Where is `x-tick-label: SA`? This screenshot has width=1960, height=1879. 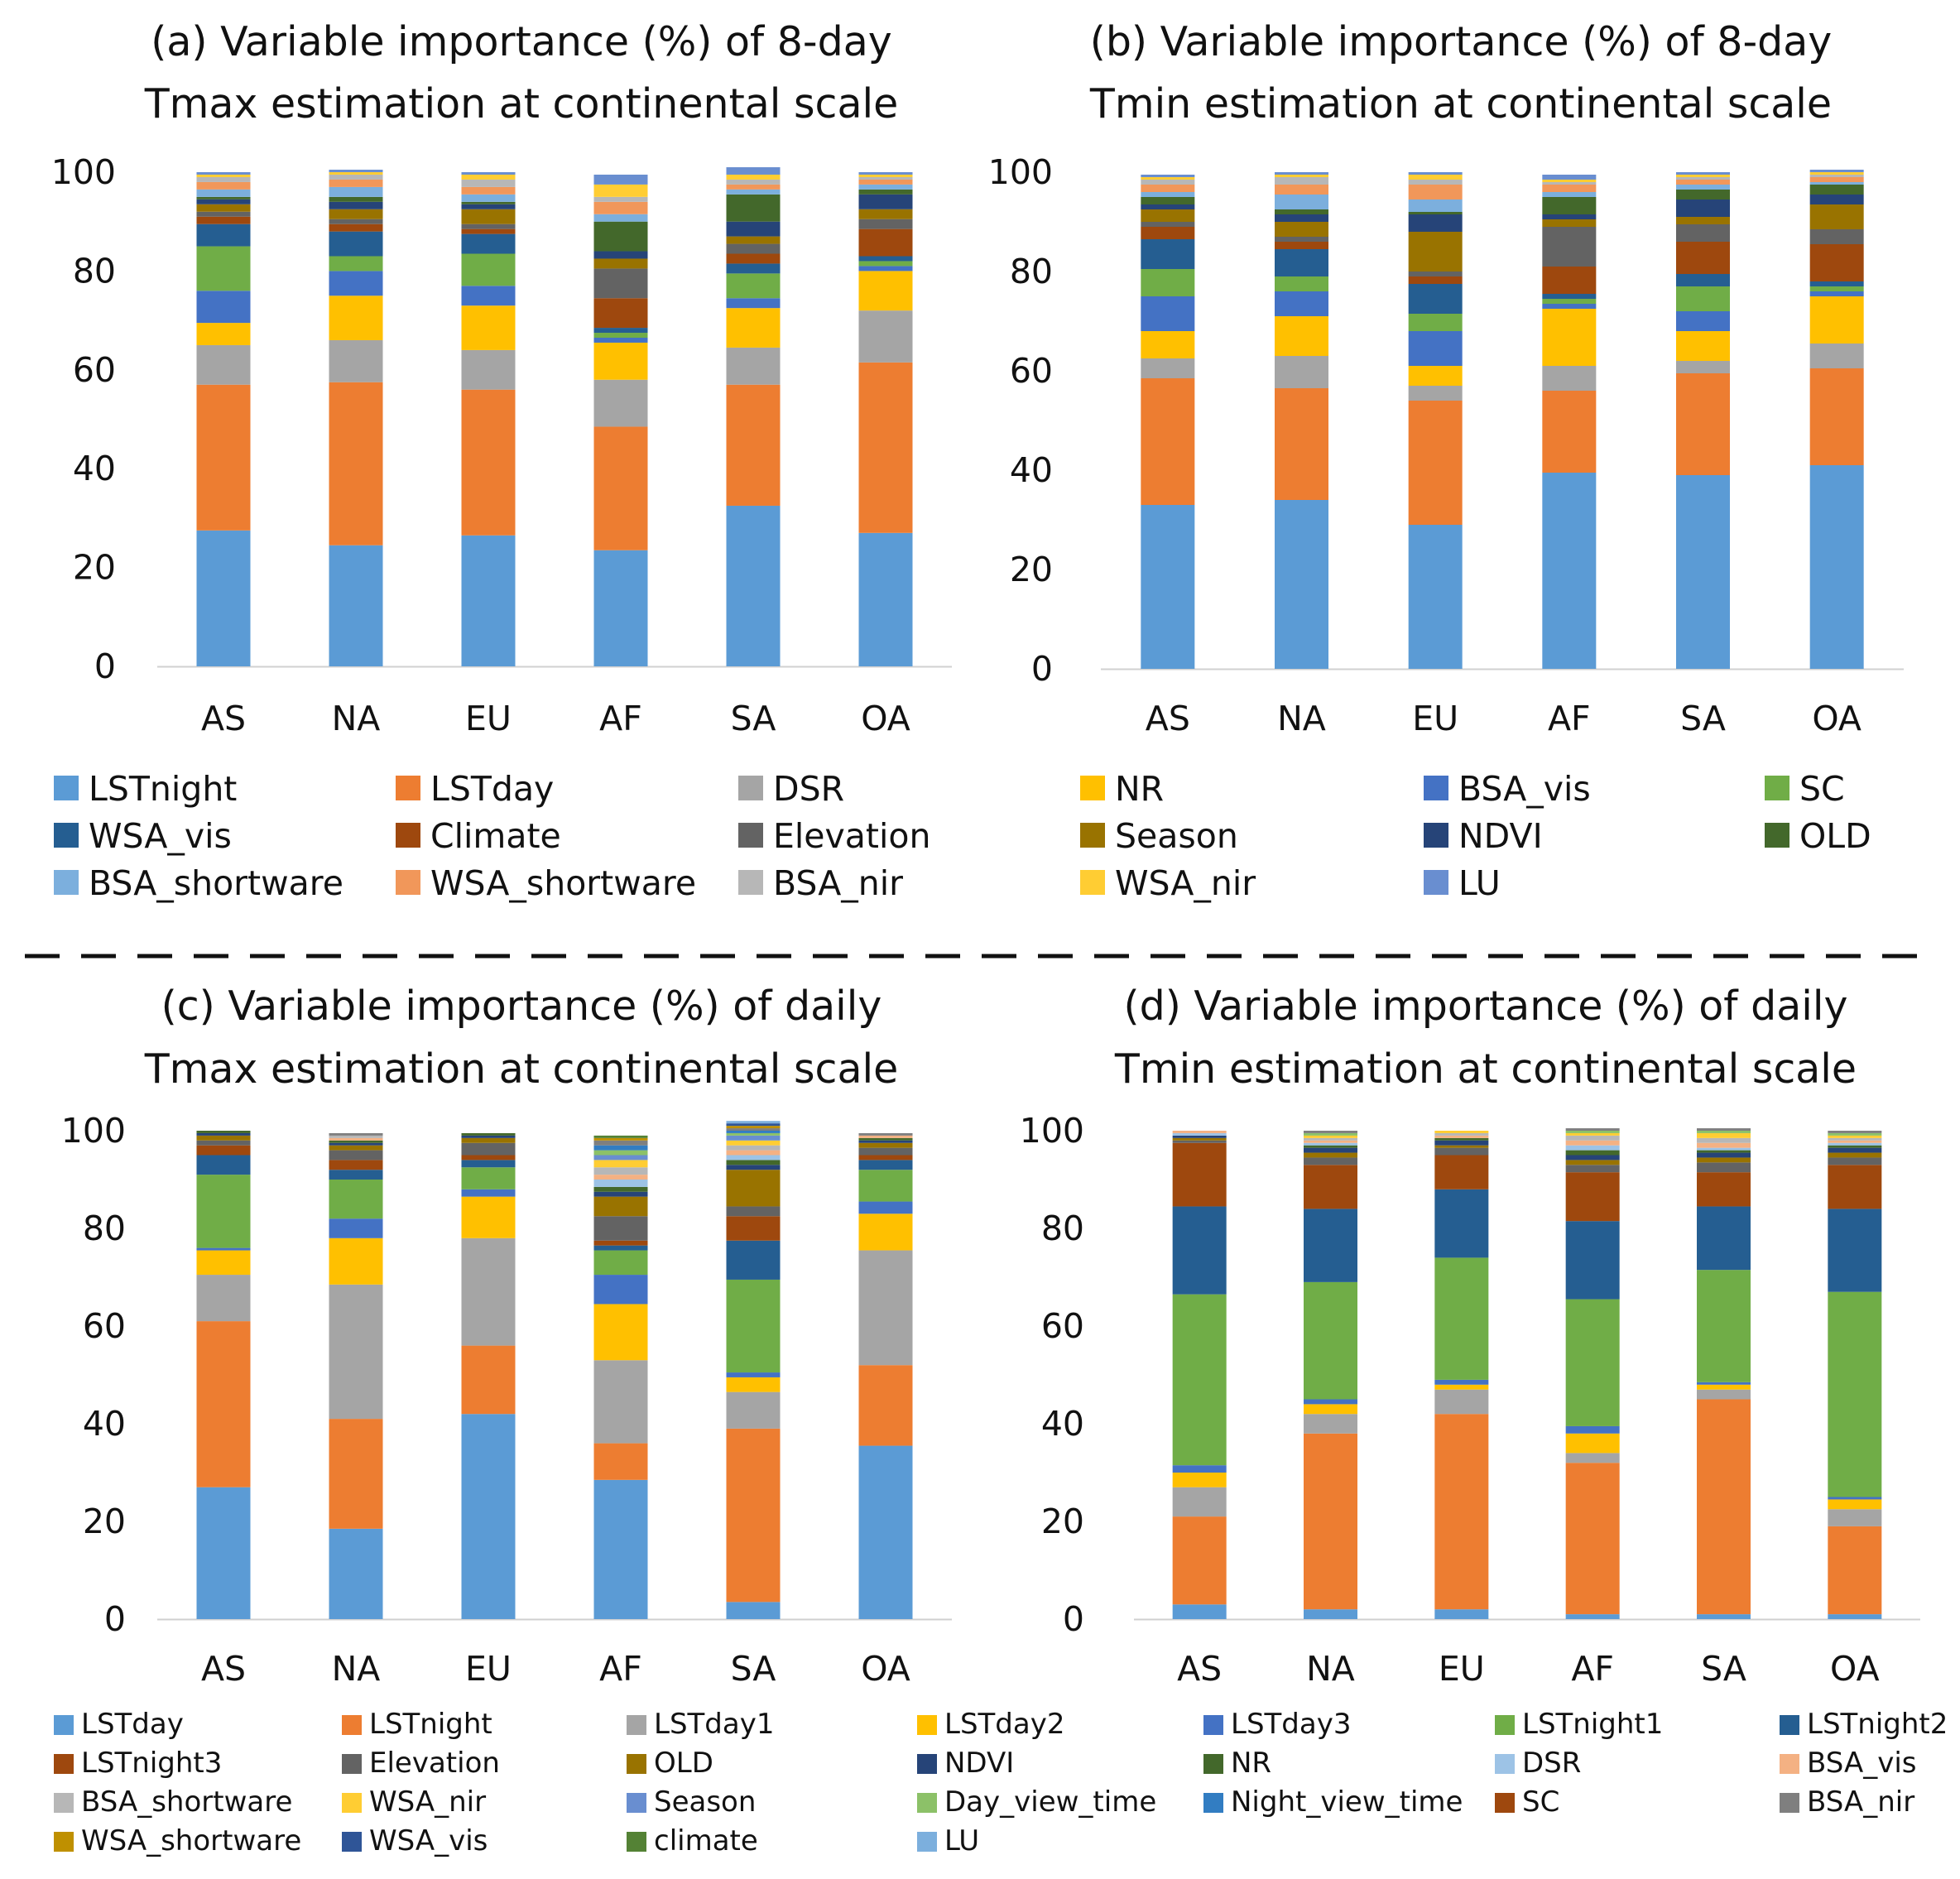
x-tick-label: SA is located at coordinates (1724, 1669).